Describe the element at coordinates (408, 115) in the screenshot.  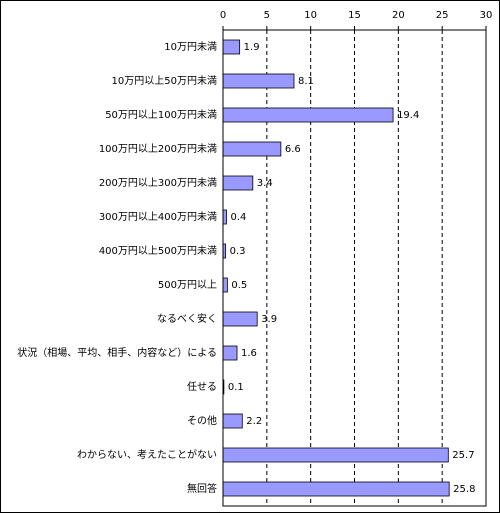
I see `value-label: 19.4` at that location.